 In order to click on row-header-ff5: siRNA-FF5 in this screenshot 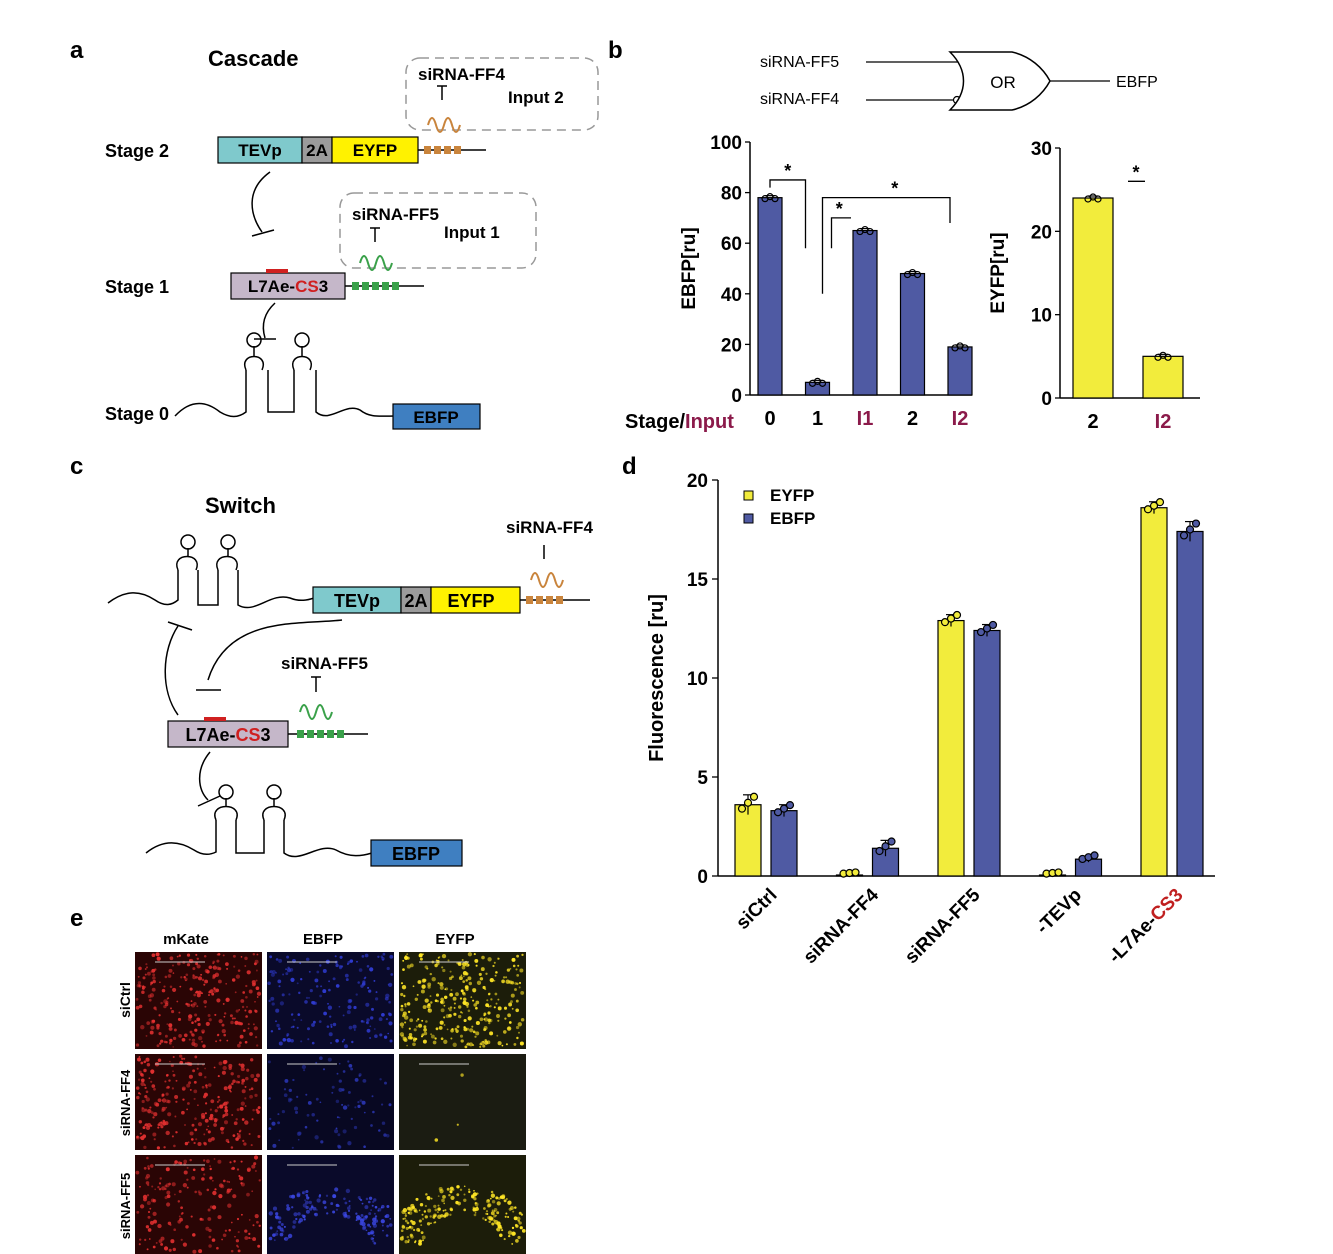, I will do `click(125, 1206)`.